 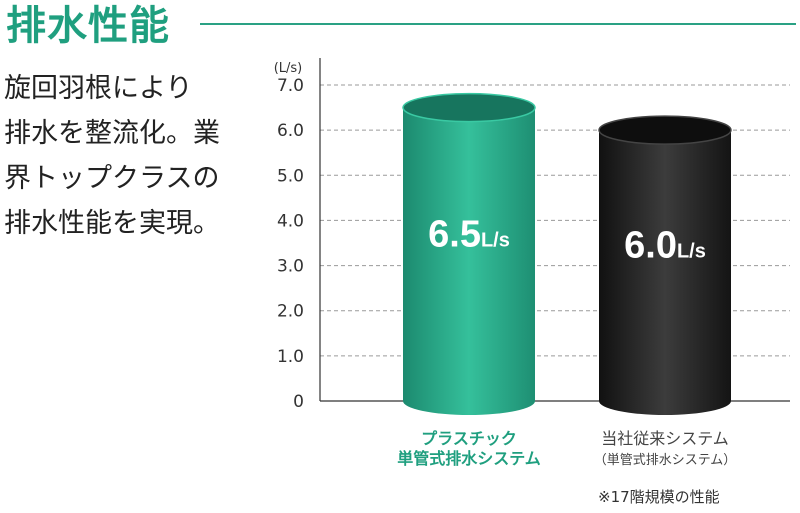 What do you see at coordinates (290, 176) in the screenshot?
I see `y-tick-label: 5.0` at bounding box center [290, 176].